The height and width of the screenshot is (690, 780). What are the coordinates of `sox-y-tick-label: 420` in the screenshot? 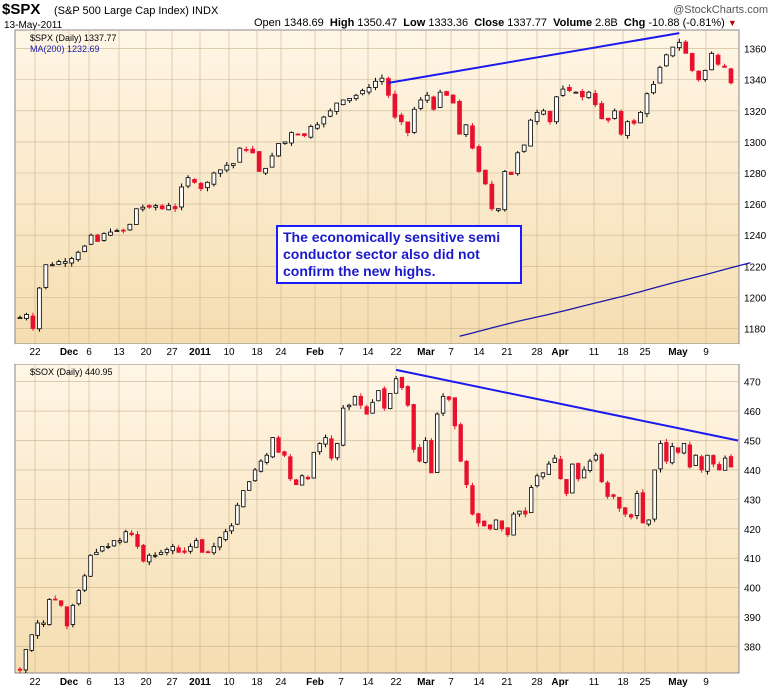 It's located at (752, 530).